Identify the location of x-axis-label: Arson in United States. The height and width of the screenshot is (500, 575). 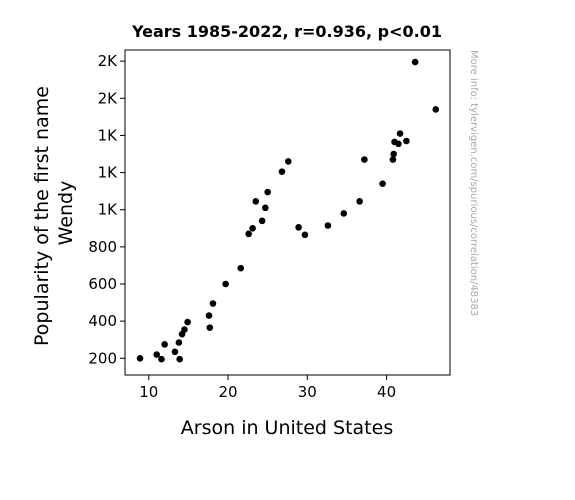
(287, 428).